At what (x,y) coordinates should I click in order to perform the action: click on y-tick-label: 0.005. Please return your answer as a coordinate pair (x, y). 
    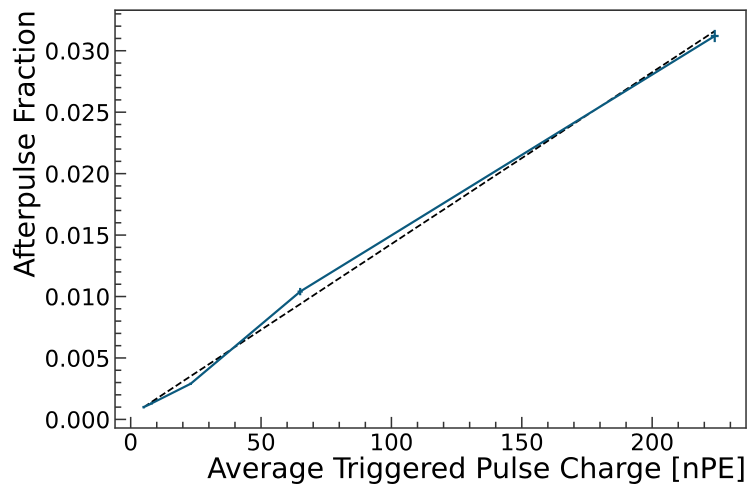
    Looking at the image, I should click on (77, 358).